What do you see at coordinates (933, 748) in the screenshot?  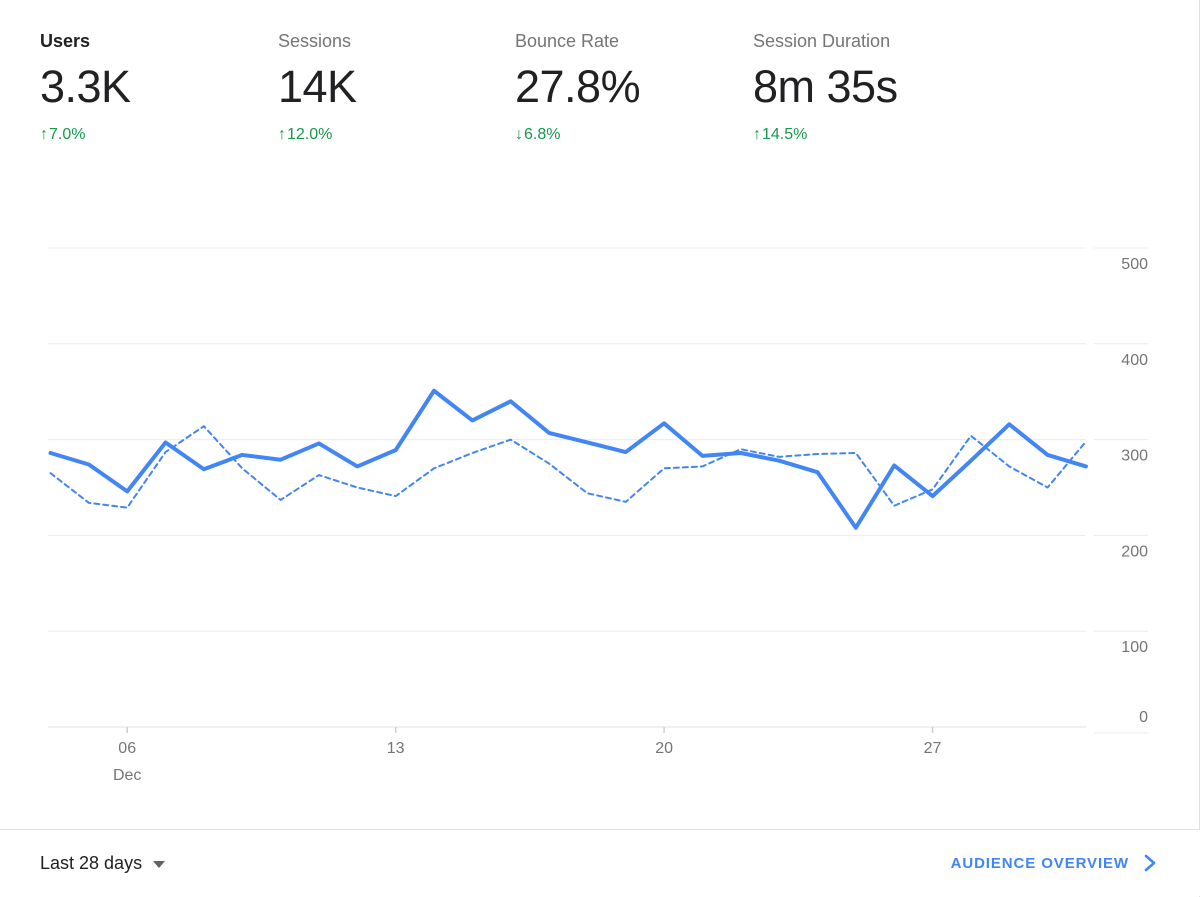 I see `x-axis-label: 27` at bounding box center [933, 748].